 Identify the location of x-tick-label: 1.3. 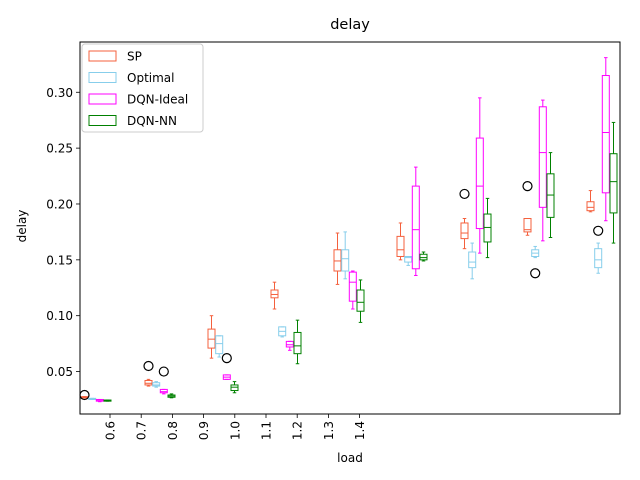
(329, 430).